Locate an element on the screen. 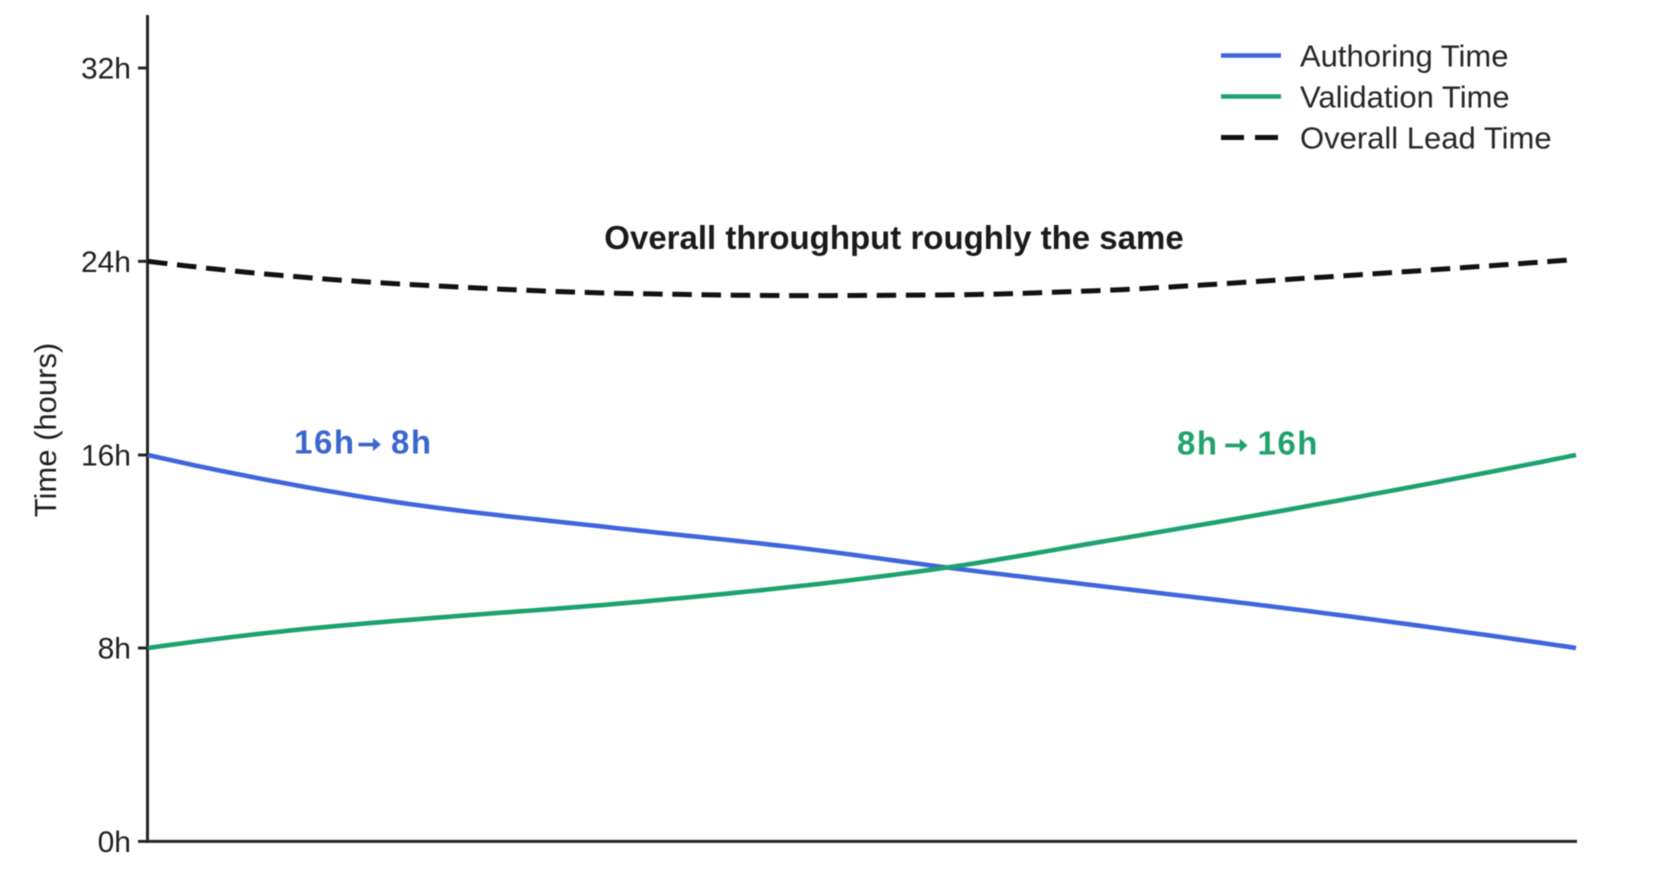 The height and width of the screenshot is (874, 1668). svg-text: 0h is located at coordinates (114, 842).